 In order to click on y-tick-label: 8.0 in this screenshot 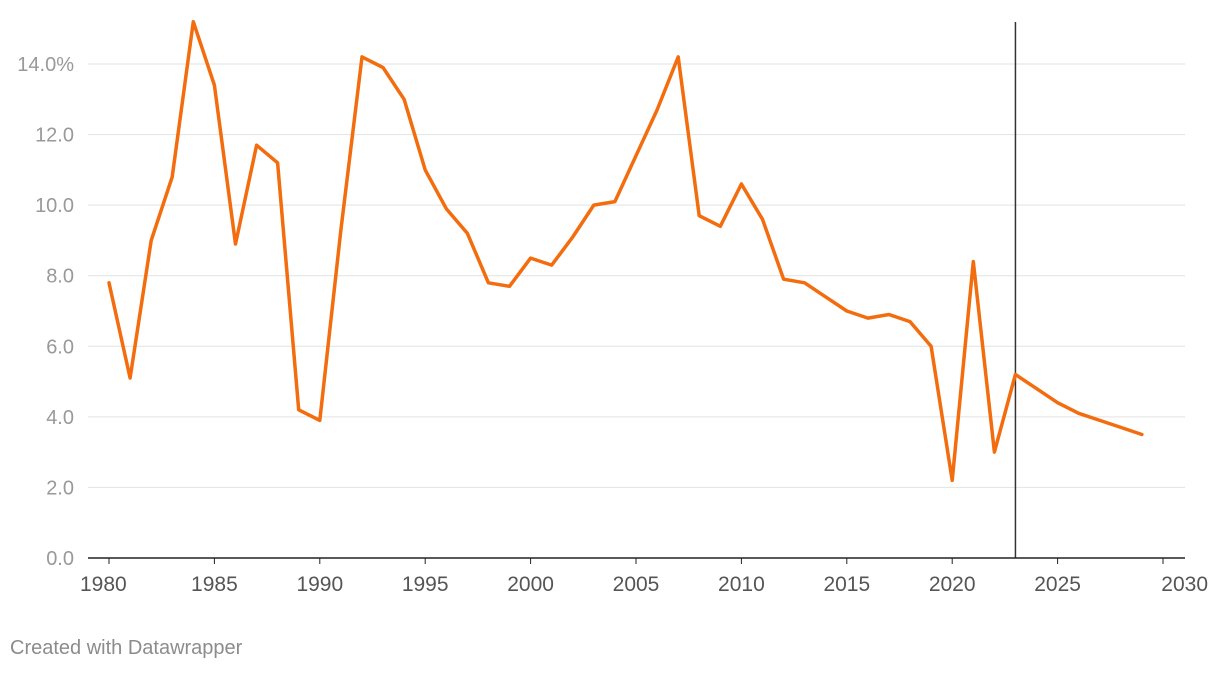, I will do `click(60, 277)`.